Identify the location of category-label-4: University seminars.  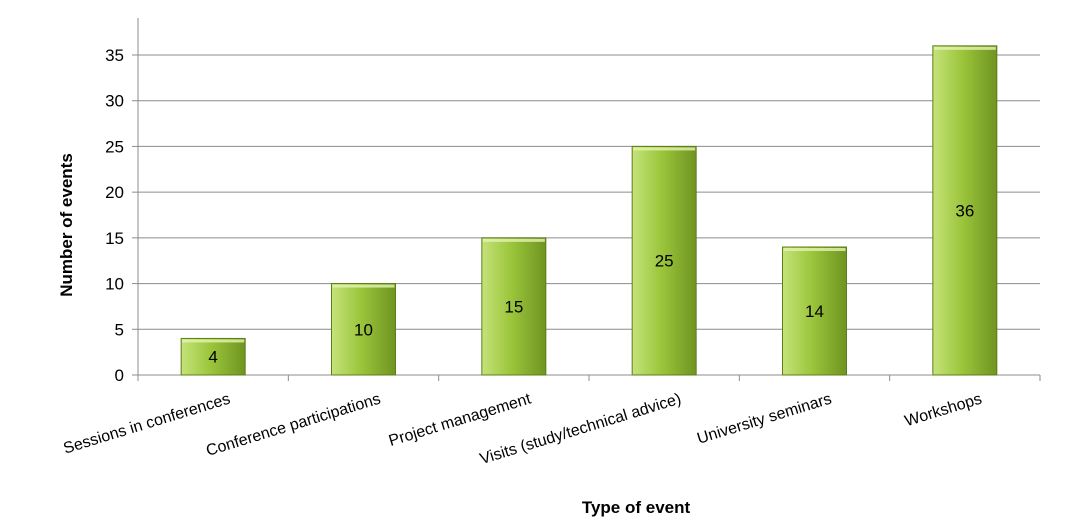
(764, 419).